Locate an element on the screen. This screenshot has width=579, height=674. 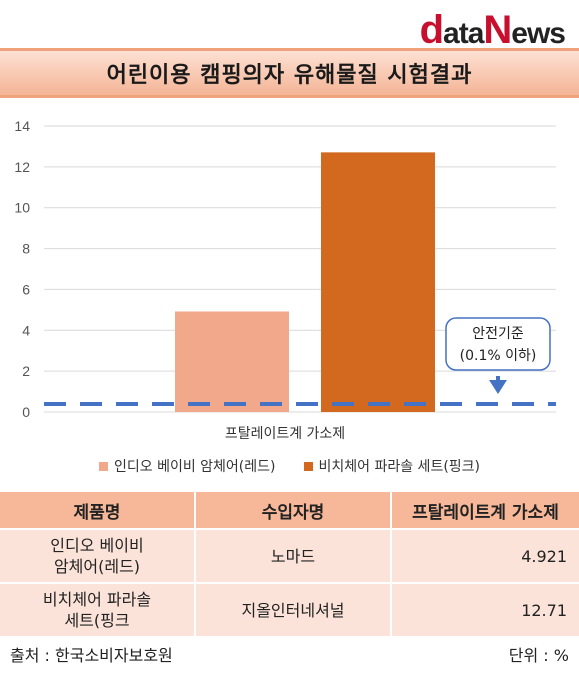
table-row: 인디오 베이비 암체어(레드) 노마드 4.921 is located at coordinates (289, 555).